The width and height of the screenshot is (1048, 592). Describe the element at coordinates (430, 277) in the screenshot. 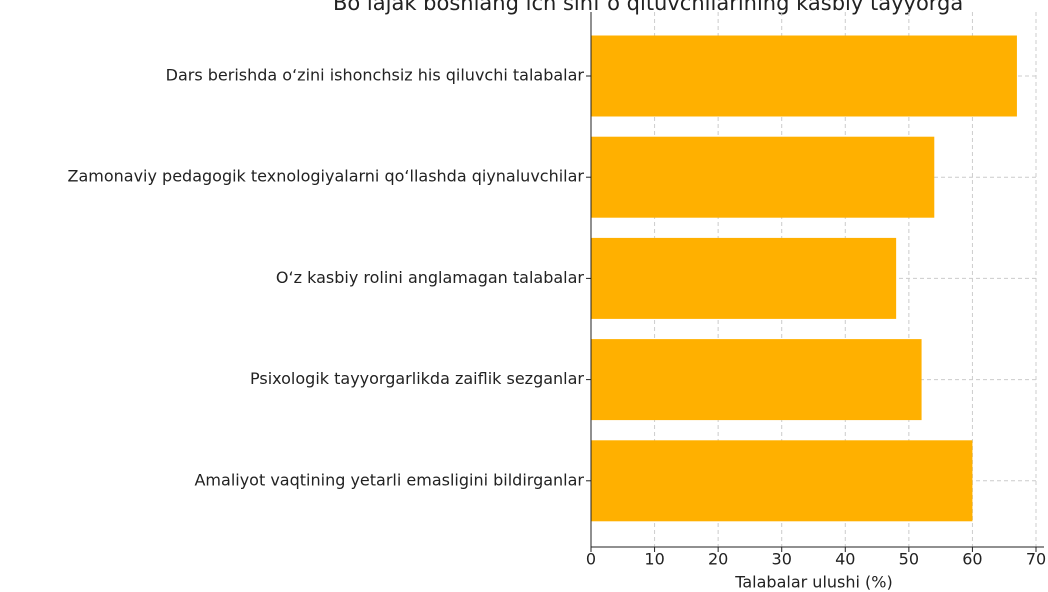

I see `y-tick-label: O‘z kasbiy rolini anglamagan talabalar` at that location.